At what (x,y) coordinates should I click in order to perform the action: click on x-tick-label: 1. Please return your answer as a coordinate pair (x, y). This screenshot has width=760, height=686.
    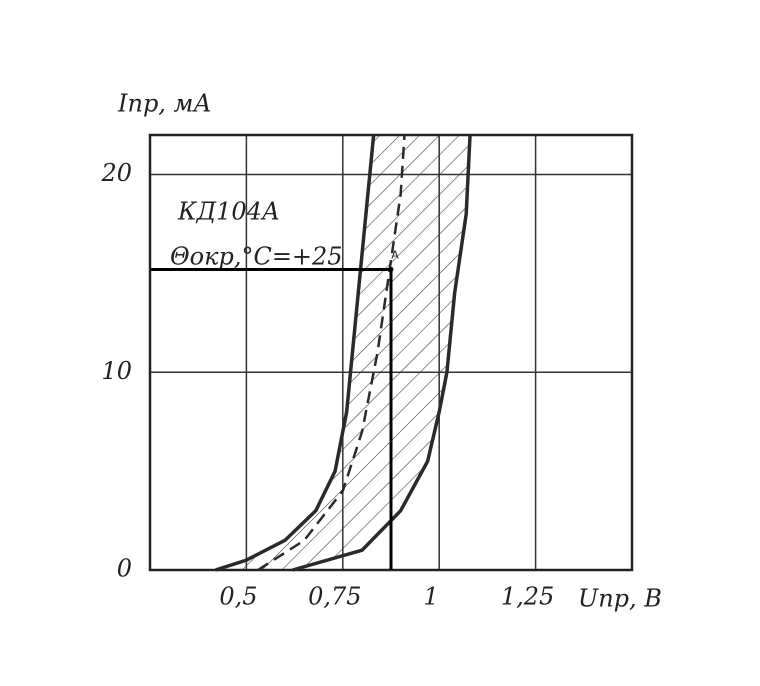
    Looking at the image, I should click on (431, 597).